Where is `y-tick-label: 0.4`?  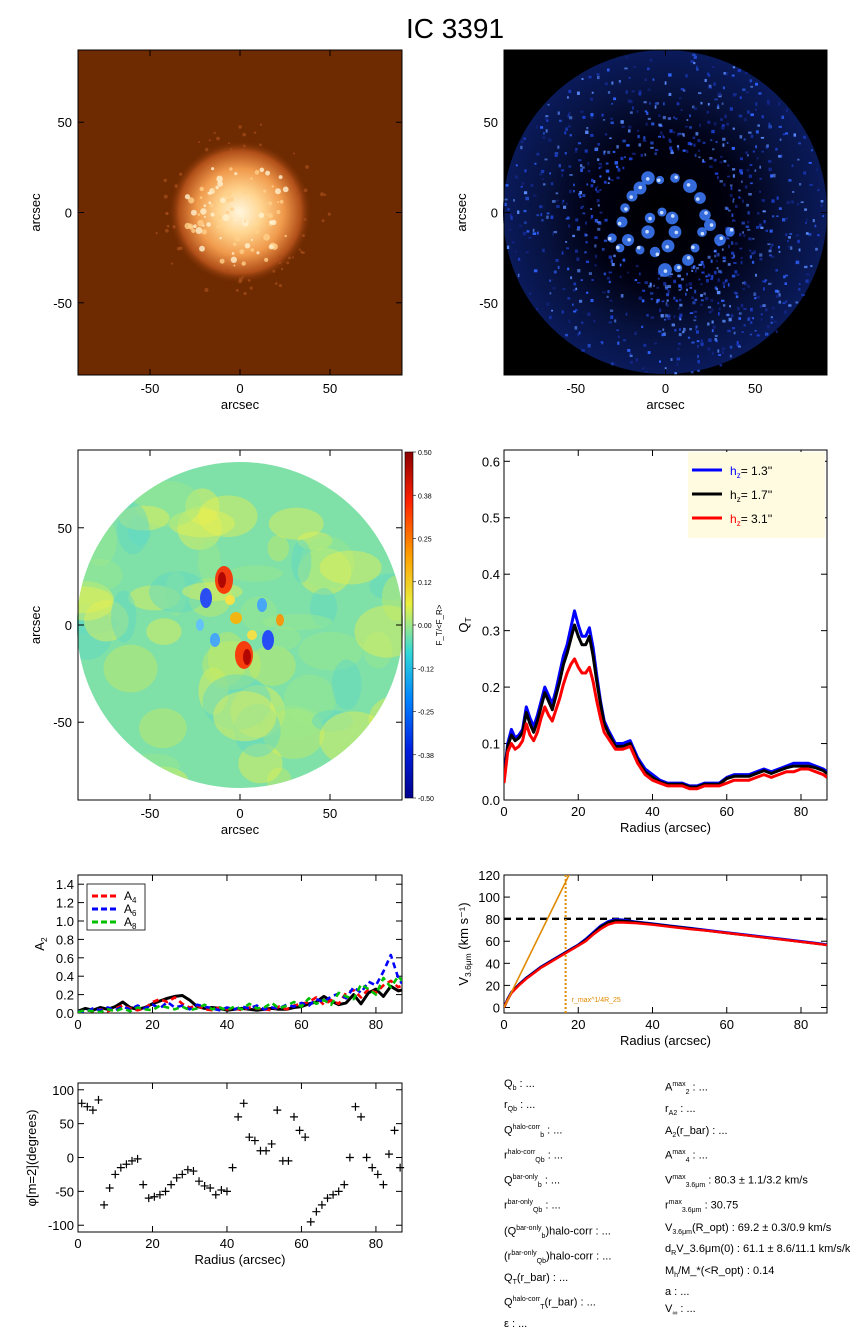 y-tick-label: 0.4 is located at coordinates (65, 976).